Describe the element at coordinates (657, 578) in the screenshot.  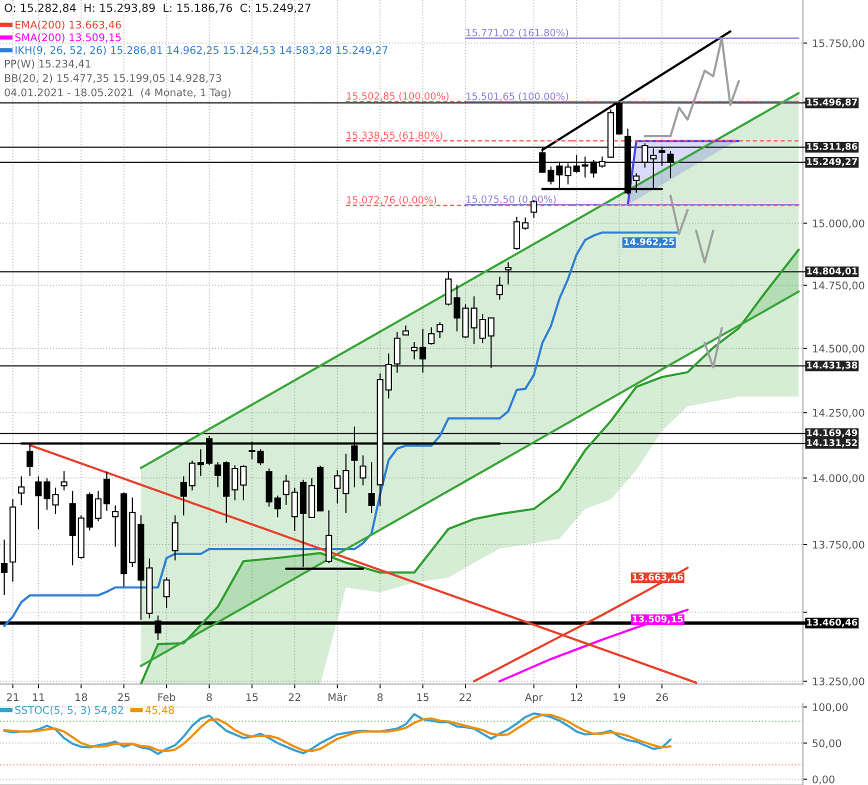
I see `data-label: 13.663,46` at that location.